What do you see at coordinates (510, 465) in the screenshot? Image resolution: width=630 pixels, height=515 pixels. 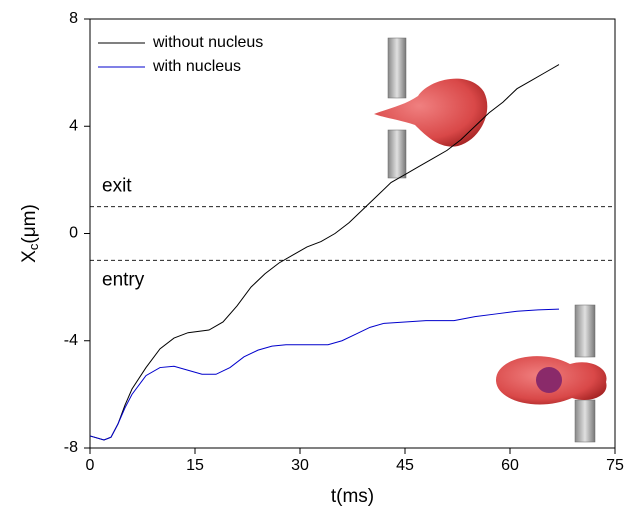 I see `x-tick-label: 60` at bounding box center [510, 465].